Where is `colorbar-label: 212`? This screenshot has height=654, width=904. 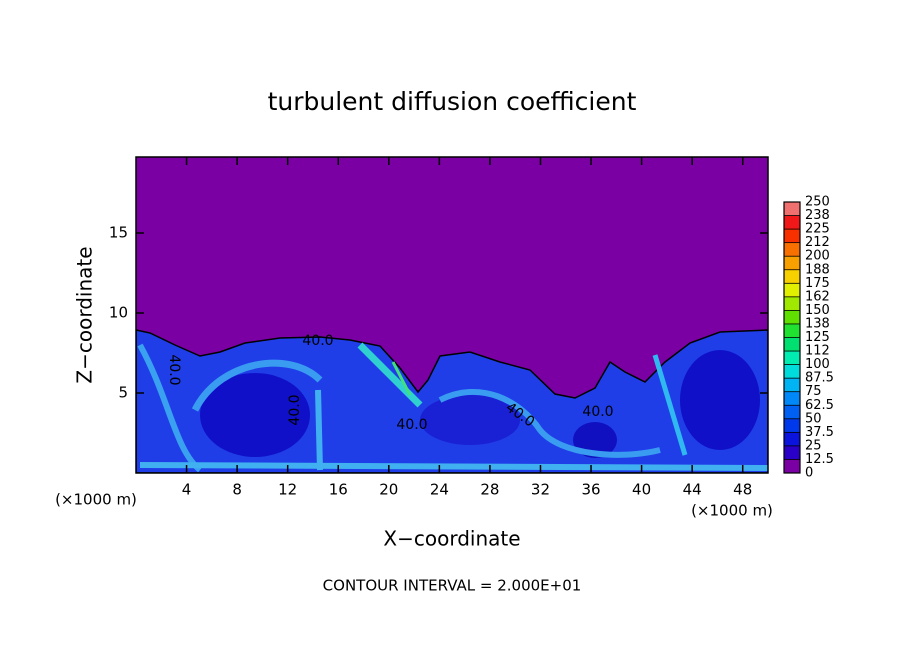
colorbar-label: 212 is located at coordinates (817, 242).